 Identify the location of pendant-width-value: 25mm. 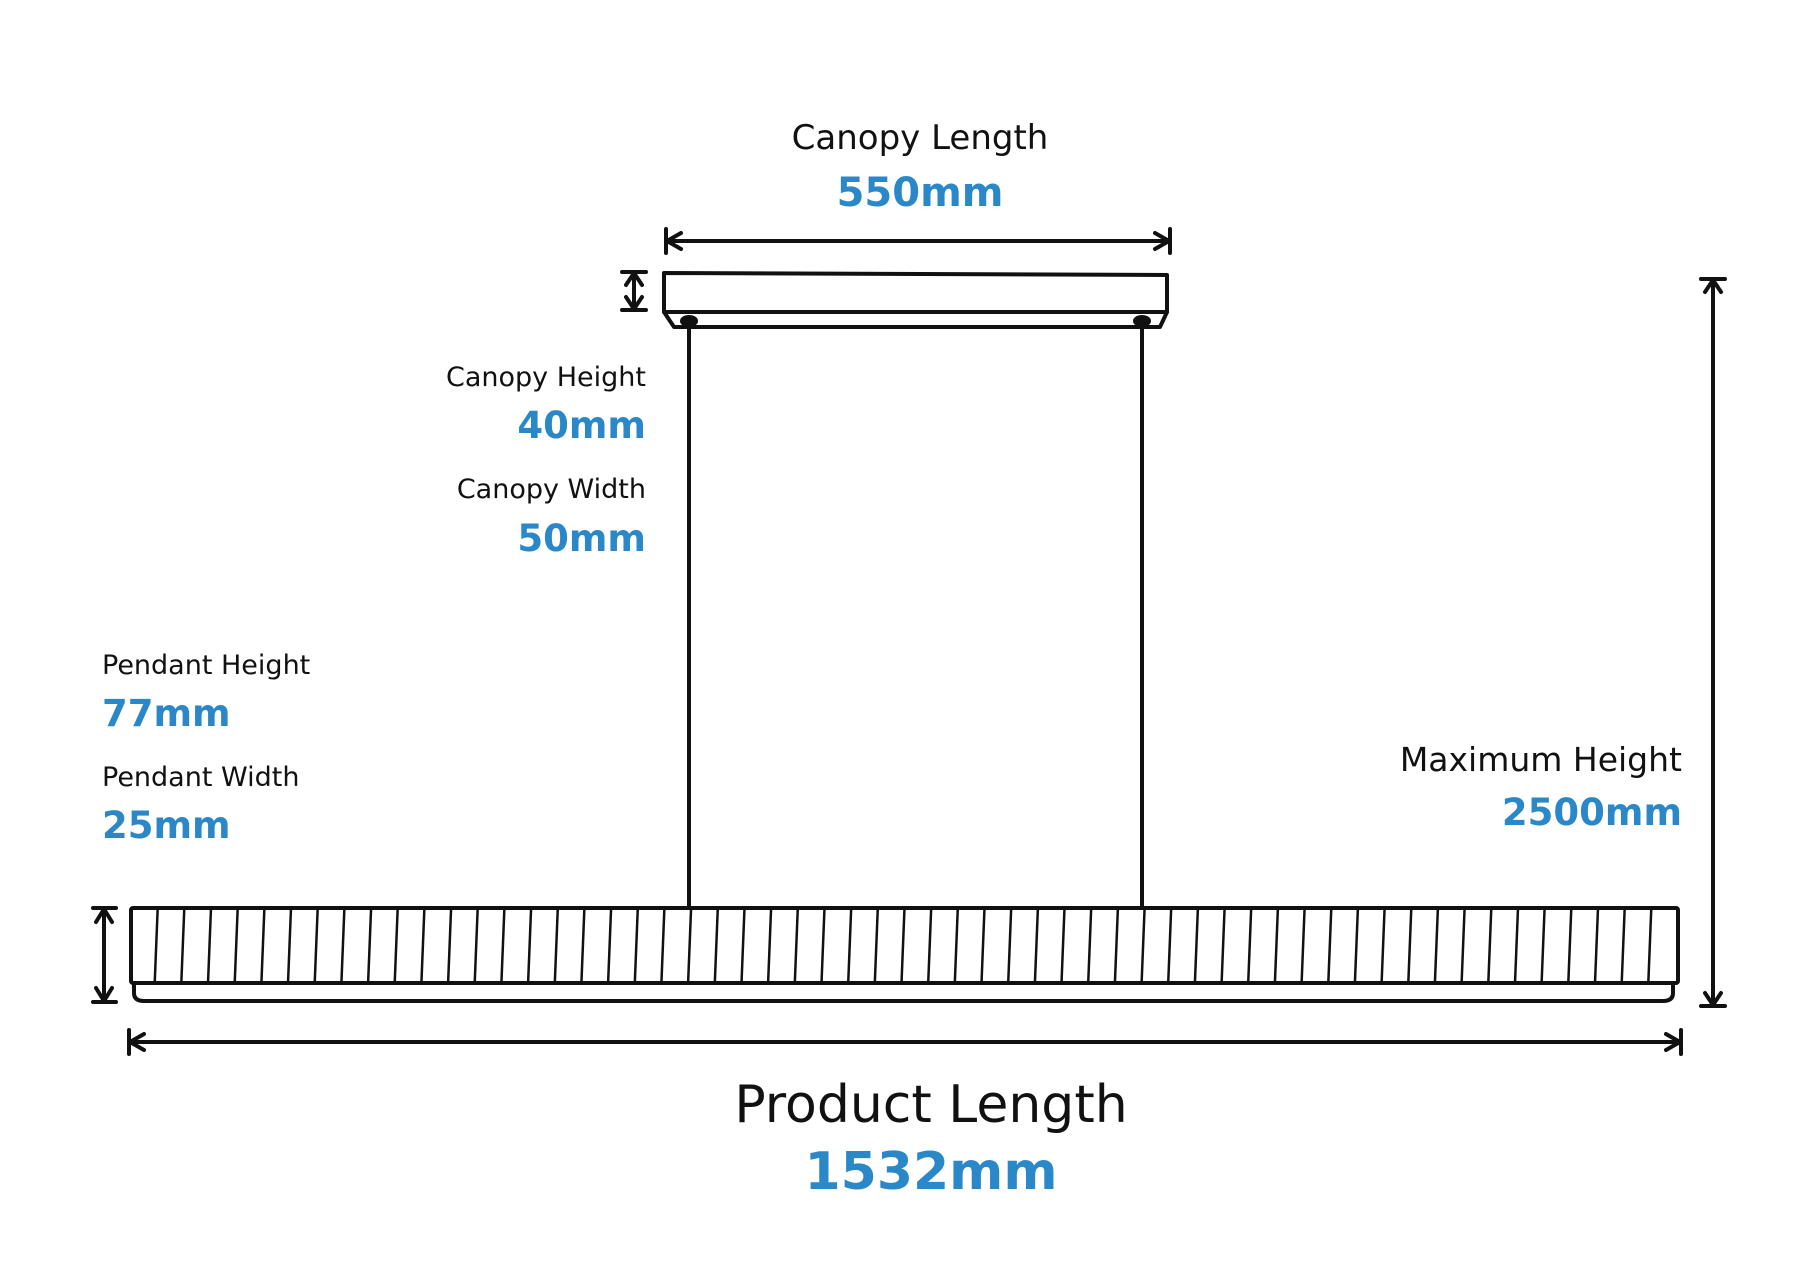
(166, 825).